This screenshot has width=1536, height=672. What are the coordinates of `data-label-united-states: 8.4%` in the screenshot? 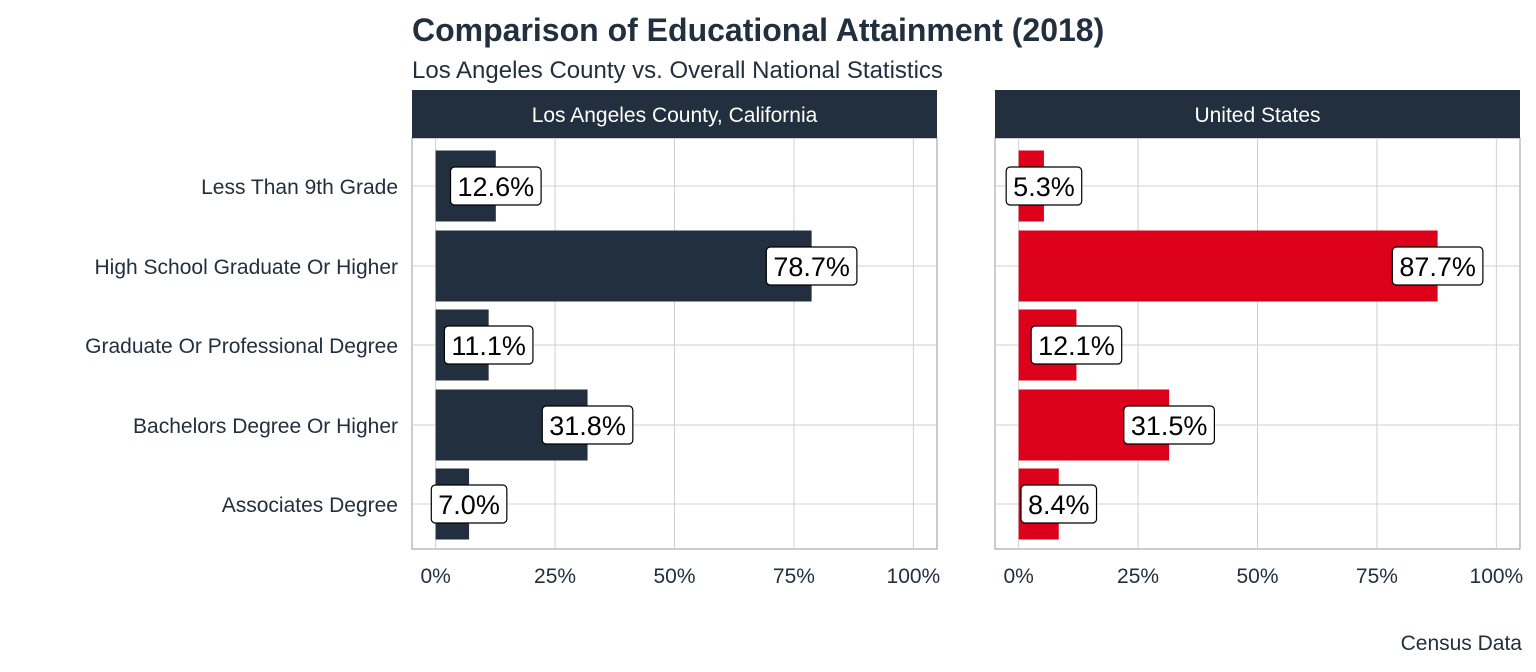 It's located at (1059, 505).